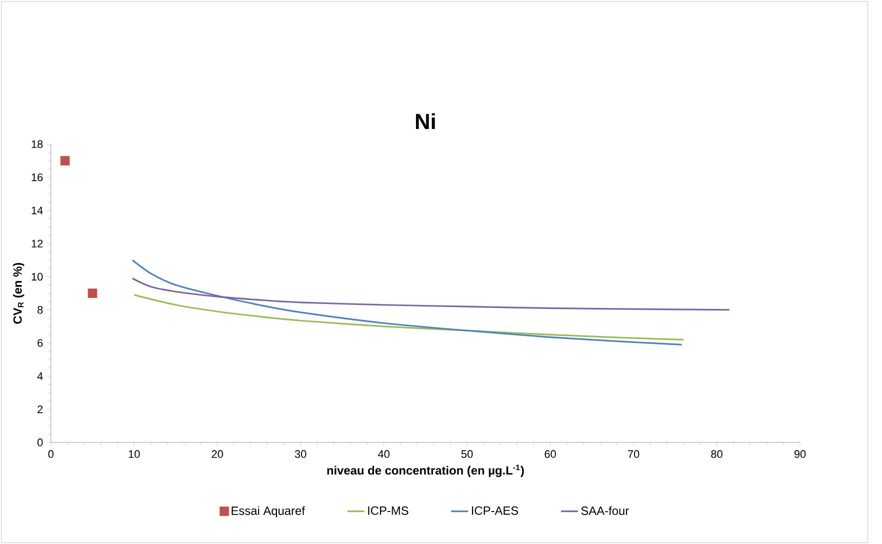 The width and height of the screenshot is (882, 544). I want to click on y-tick-label: 8, so click(40, 310).